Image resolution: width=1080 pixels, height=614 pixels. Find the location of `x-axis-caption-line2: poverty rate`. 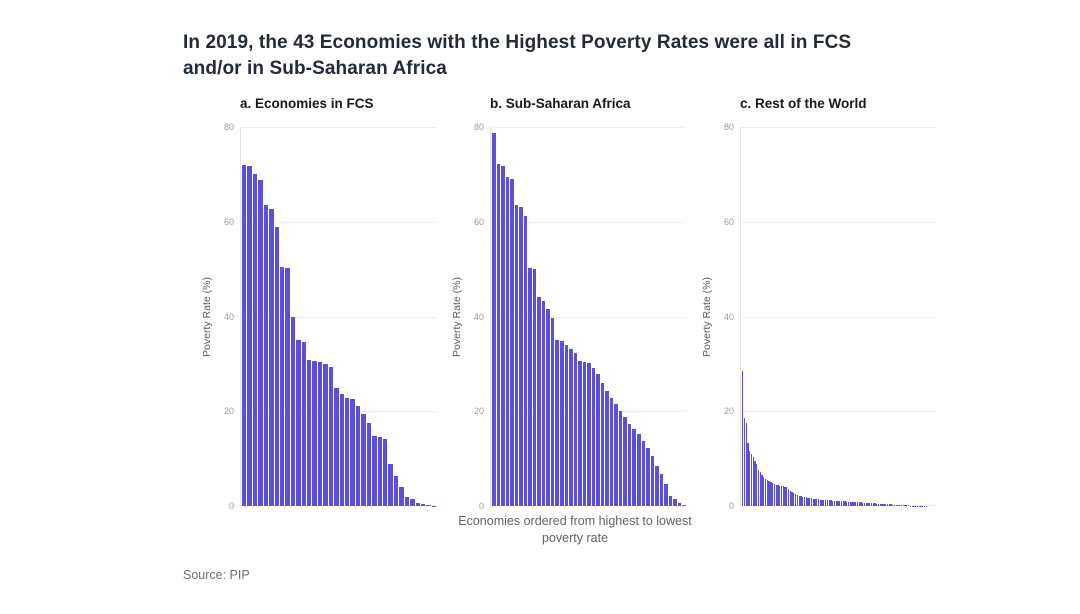

x-axis-caption-line2: poverty rate is located at coordinates (574, 538).